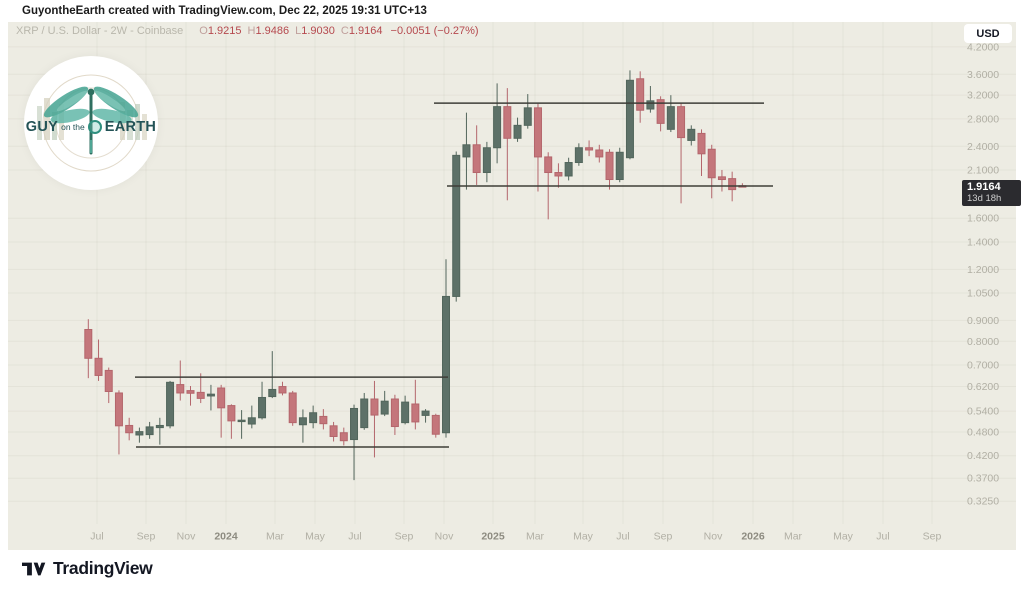  Describe the element at coordinates (983, 242) in the screenshot. I see `price-tick-label: 1.4000` at that location.